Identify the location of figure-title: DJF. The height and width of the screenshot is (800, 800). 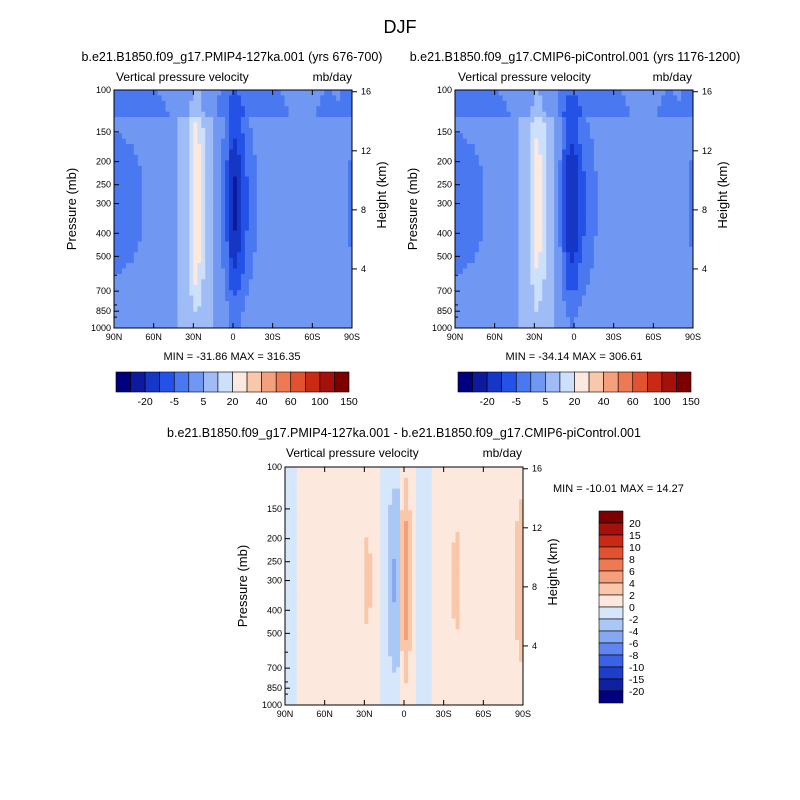
(400, 27).